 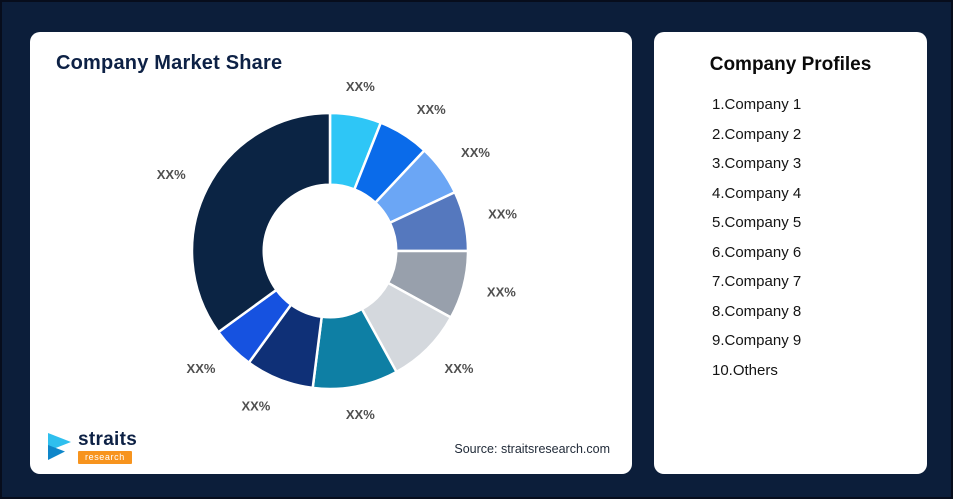 What do you see at coordinates (169, 63) in the screenshot?
I see `chart-title: Company Market Share` at bounding box center [169, 63].